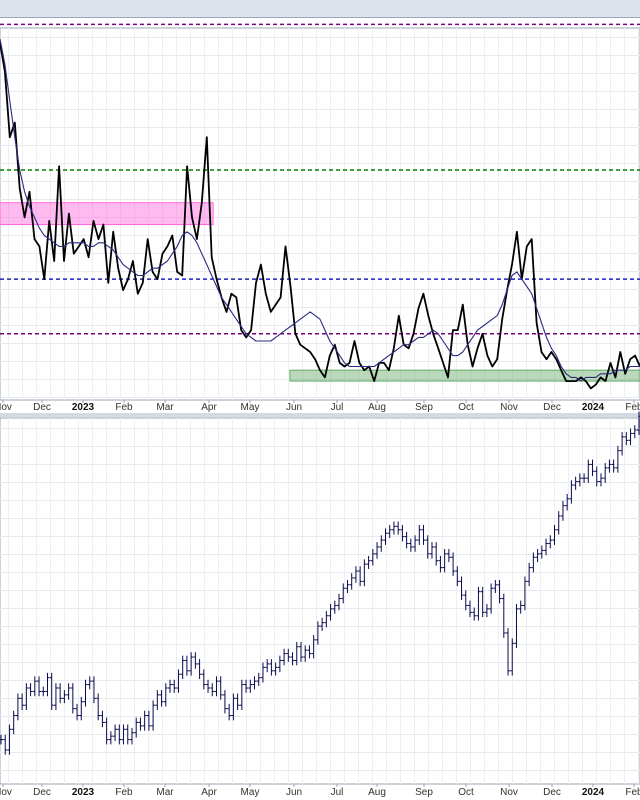 Image resolution: width=640 pixels, height=800 pixels. Describe the element at coordinates (466, 792) in the screenshot. I see `x-tick-label: Oct` at that location.